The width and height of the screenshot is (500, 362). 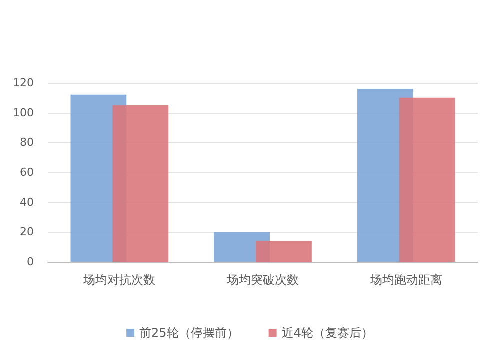 What do you see at coordinates (23, 113) in the screenshot?
I see `y-tick-label: 100` at bounding box center [23, 113].